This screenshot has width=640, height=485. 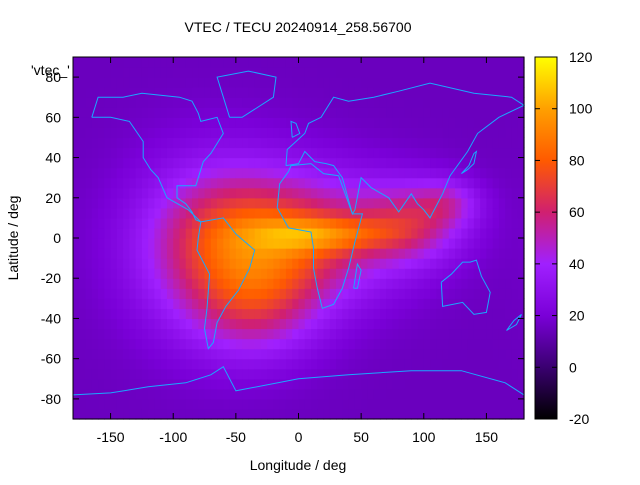 I want to click on x-tick-label: -100, so click(x=173, y=437).